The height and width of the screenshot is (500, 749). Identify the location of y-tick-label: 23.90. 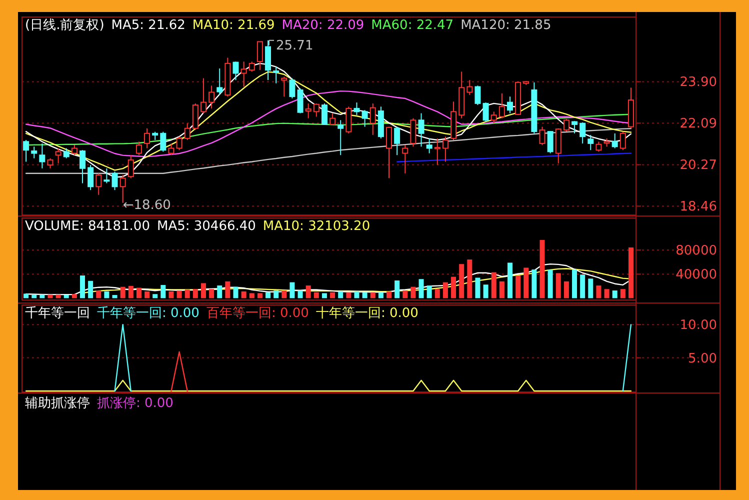
(698, 82).